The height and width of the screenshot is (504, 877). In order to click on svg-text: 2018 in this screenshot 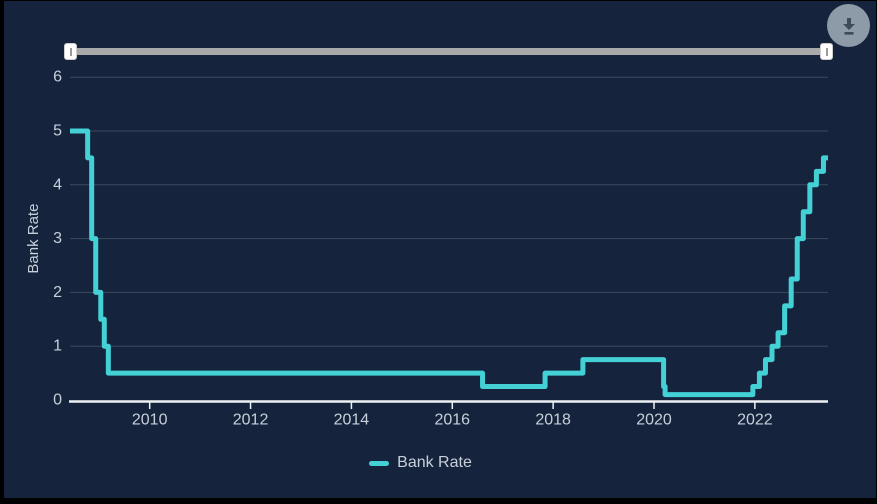, I will do `click(553, 420)`.